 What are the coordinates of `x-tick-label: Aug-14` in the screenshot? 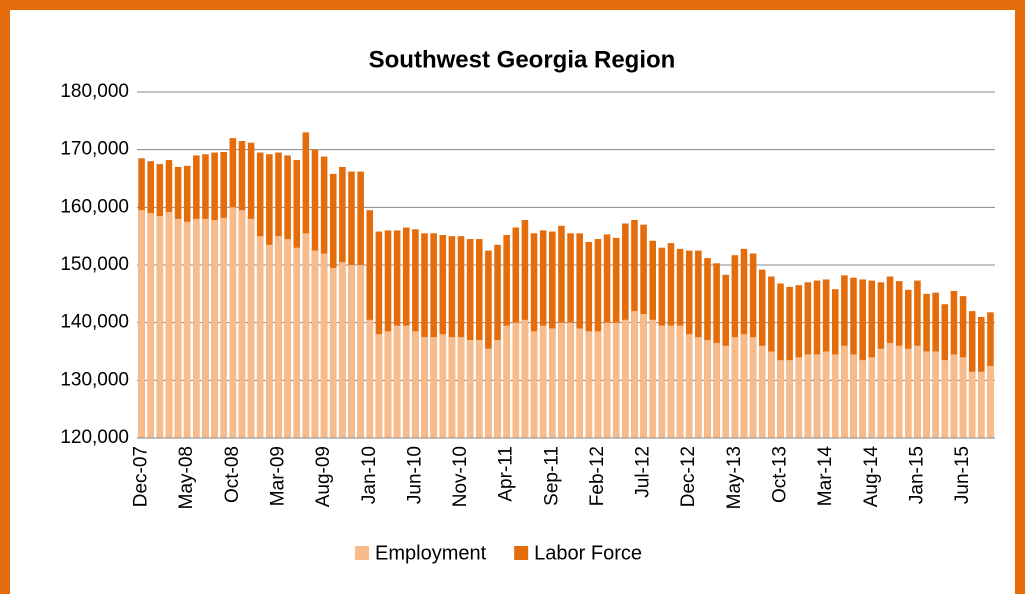 It's located at (871, 477).